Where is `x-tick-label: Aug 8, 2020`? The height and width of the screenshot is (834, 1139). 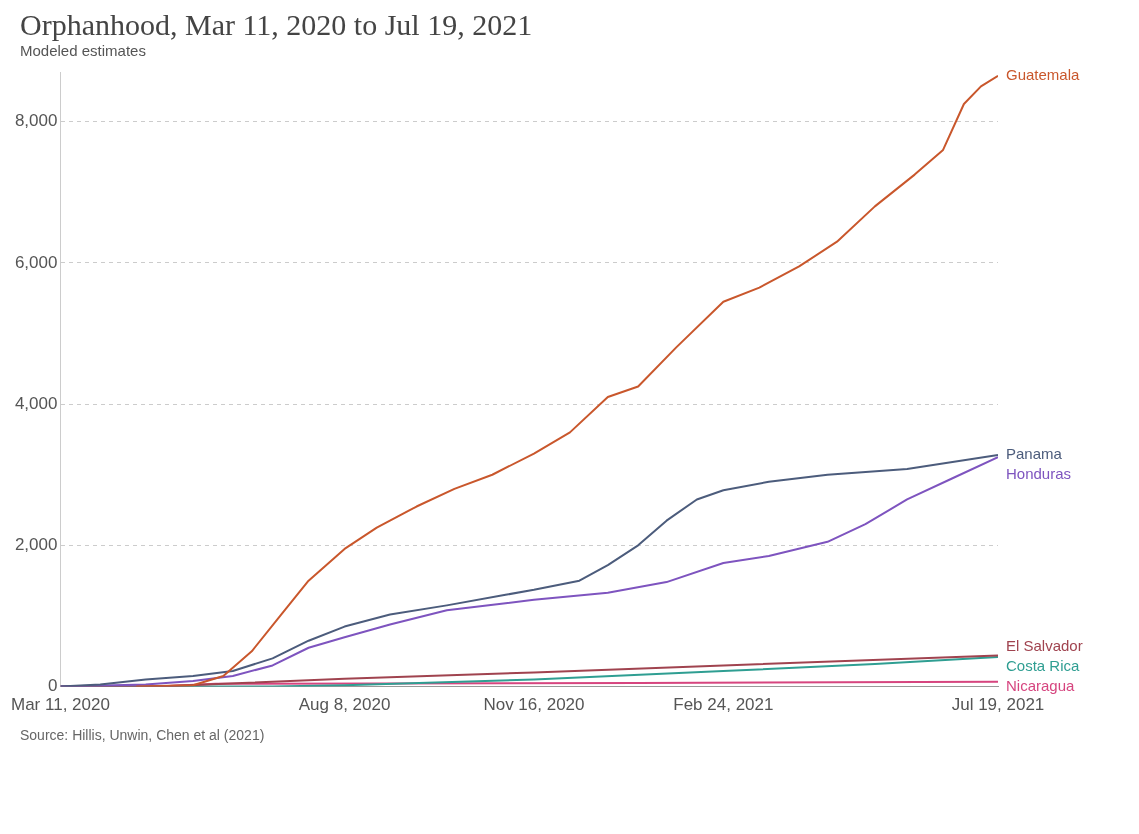
x-tick-label: Aug 8, 2020 is located at coordinates (344, 705).